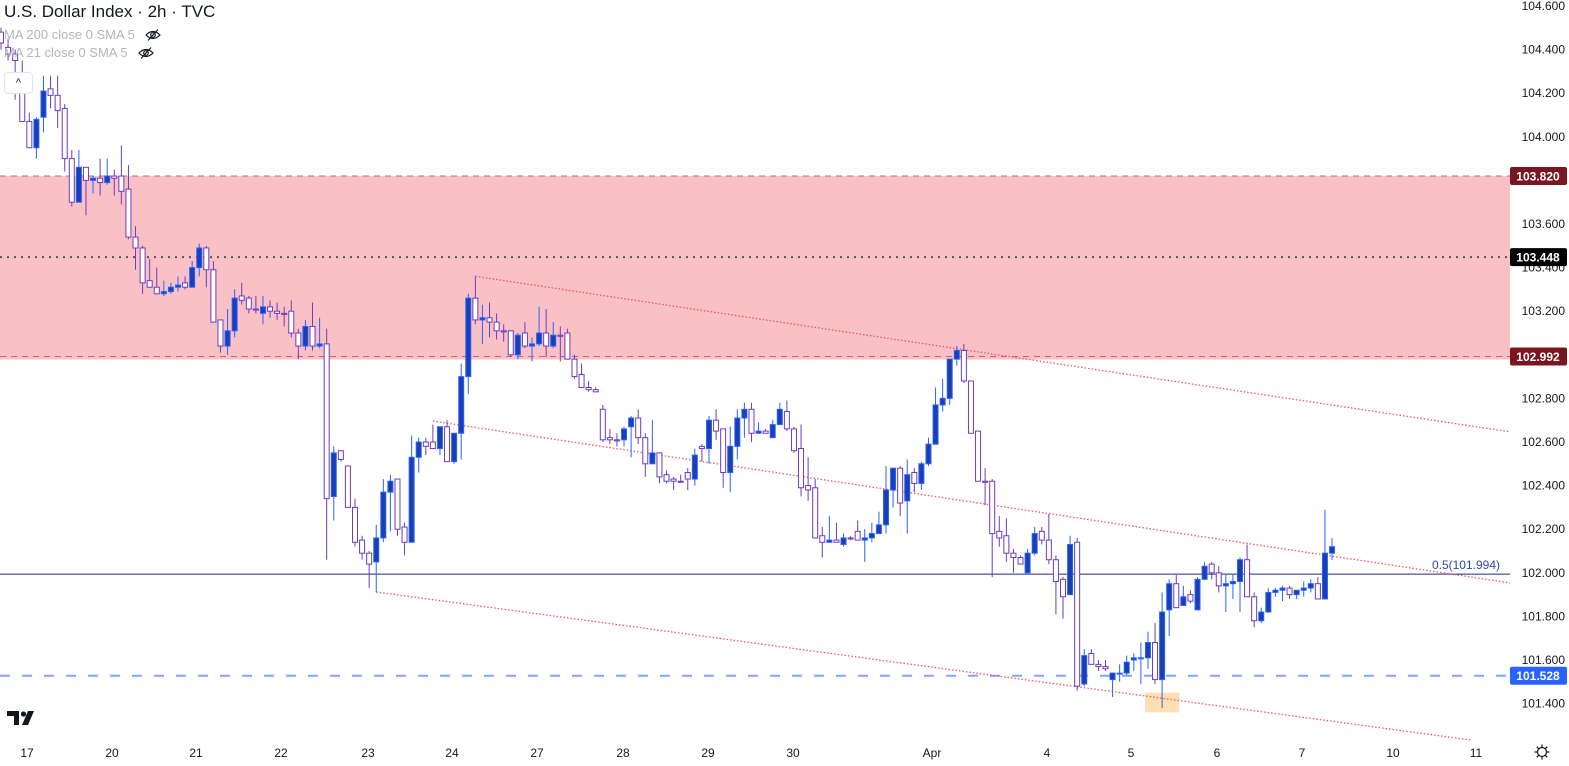 The width and height of the screenshot is (1569, 766). Describe the element at coordinates (1544, 137) in the screenshot. I see `y-tick-label: 104.000` at that location.